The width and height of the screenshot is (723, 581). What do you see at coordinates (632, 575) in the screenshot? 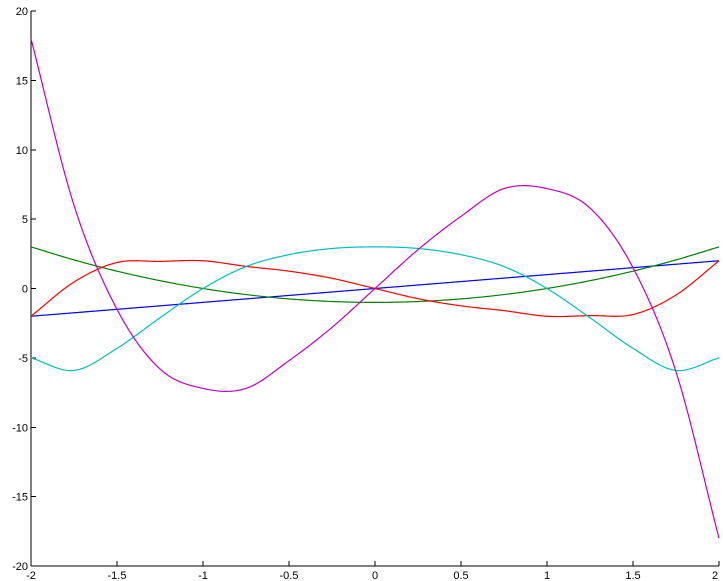
I see `x-tick-label: 1.5` at bounding box center [632, 575].